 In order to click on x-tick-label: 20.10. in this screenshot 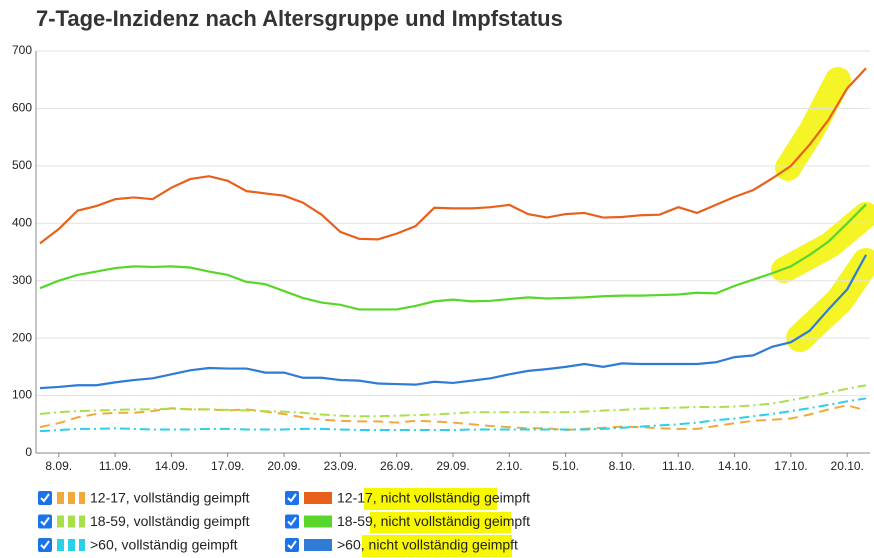, I will do `click(847, 466)`.